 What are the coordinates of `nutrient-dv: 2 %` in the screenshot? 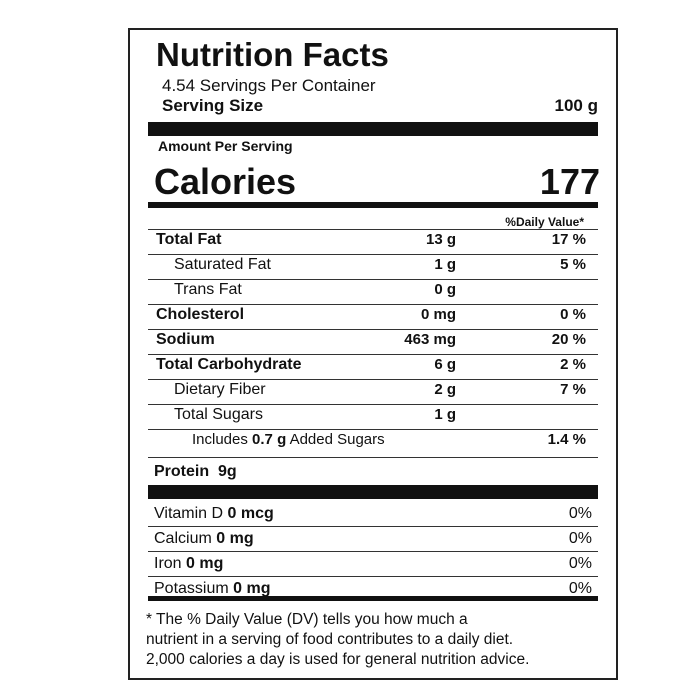 It's located at (573, 364).